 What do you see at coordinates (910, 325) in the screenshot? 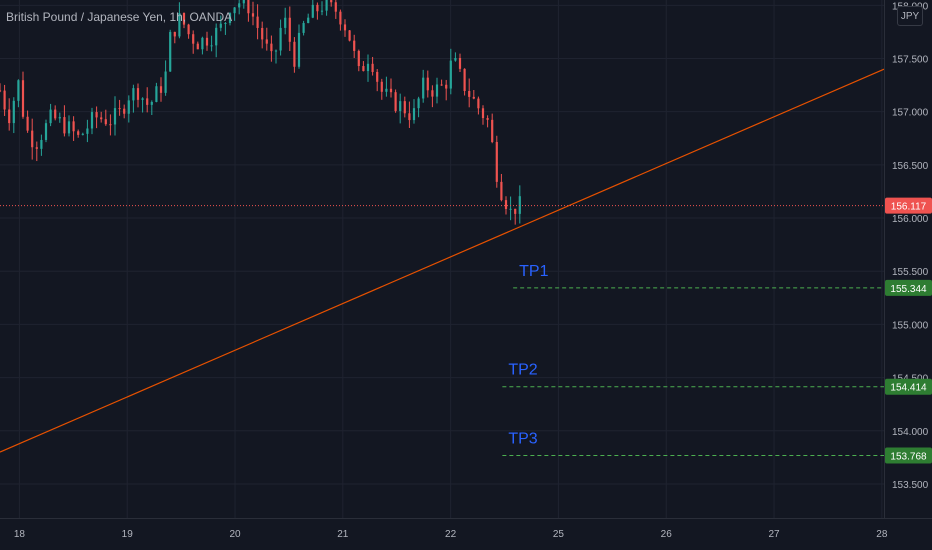
I see `y-tick-label: 155.000` at bounding box center [910, 325].